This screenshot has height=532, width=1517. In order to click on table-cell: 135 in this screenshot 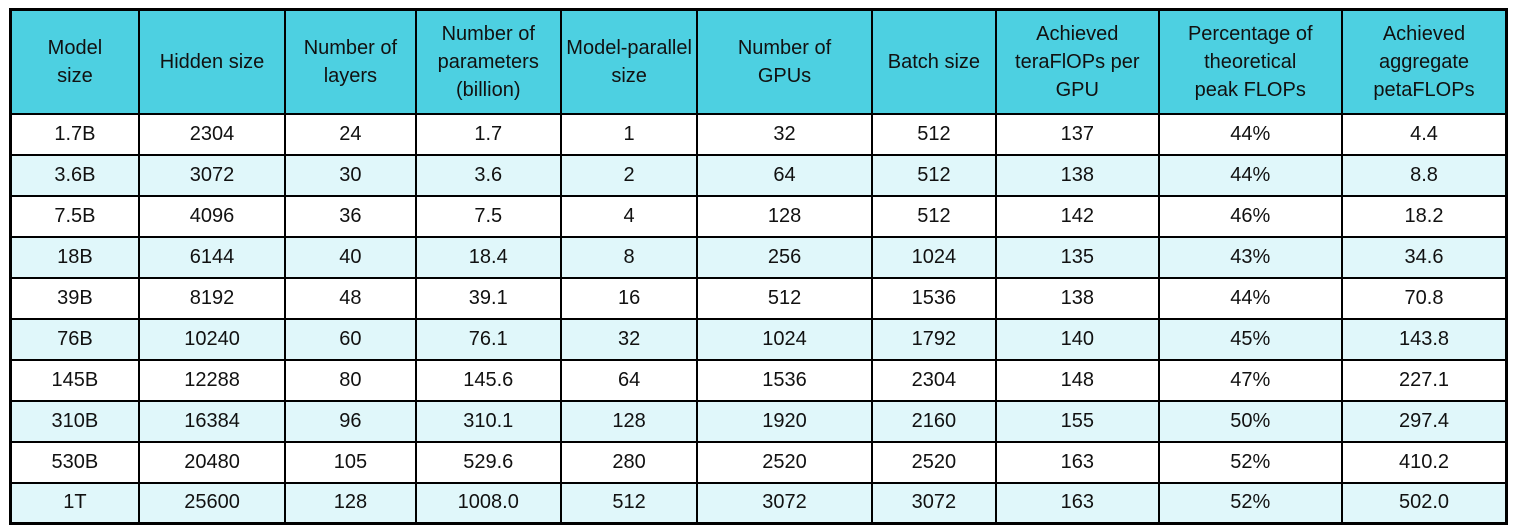, I will do `click(1077, 257)`.